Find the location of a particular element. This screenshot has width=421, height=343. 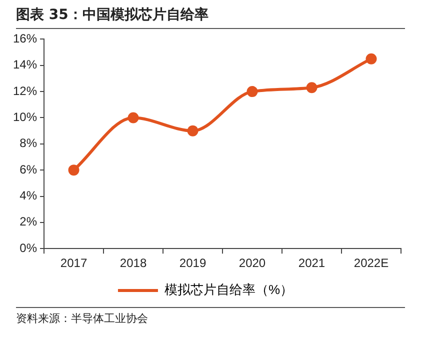

x-tick-label: 2018 is located at coordinates (133, 263).